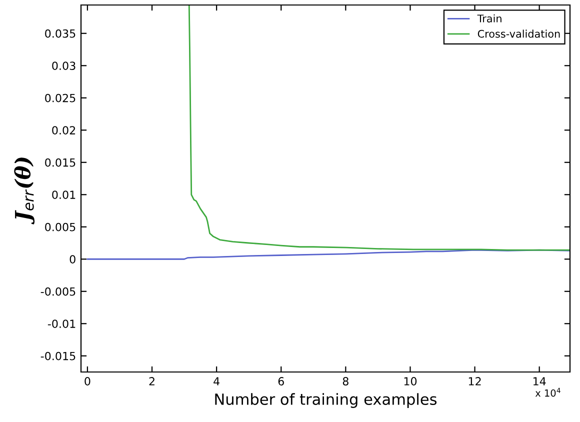  Describe the element at coordinates (87, 381) in the screenshot. I see `x-tick-label: 0` at that location.